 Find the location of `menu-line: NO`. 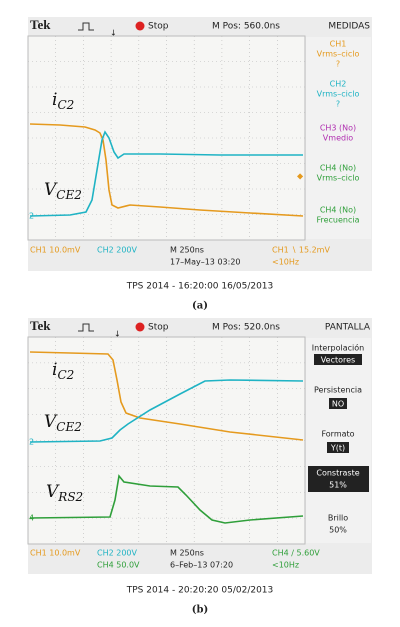

menu-line: NO is located at coordinates (338, 404).